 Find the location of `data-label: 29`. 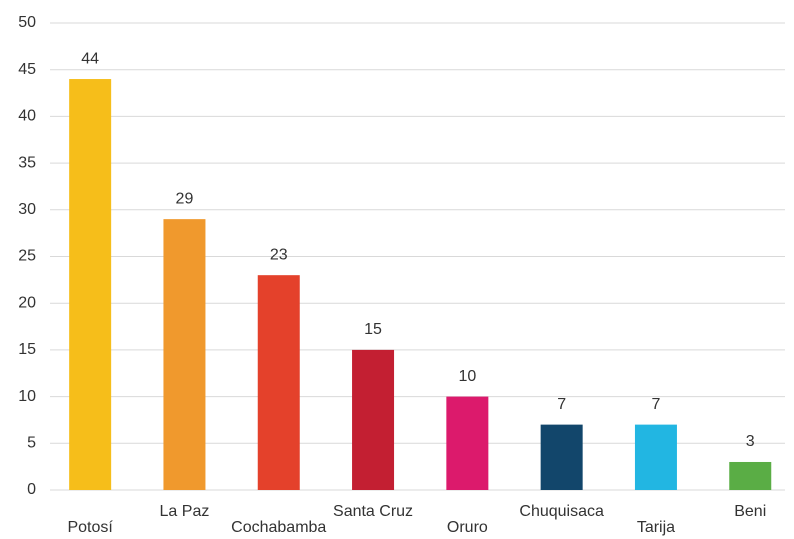

data-label: 29 is located at coordinates (185, 198).